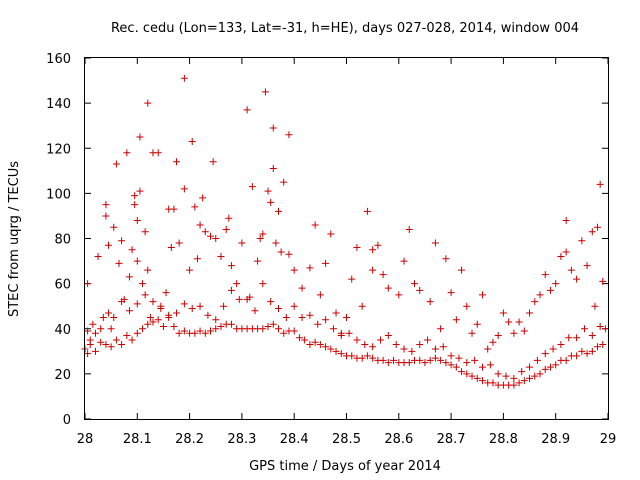 This screenshot has height=480, width=640. Describe the element at coordinates (503, 439) in the screenshot. I see `x-tick-label: 28.8` at that location.